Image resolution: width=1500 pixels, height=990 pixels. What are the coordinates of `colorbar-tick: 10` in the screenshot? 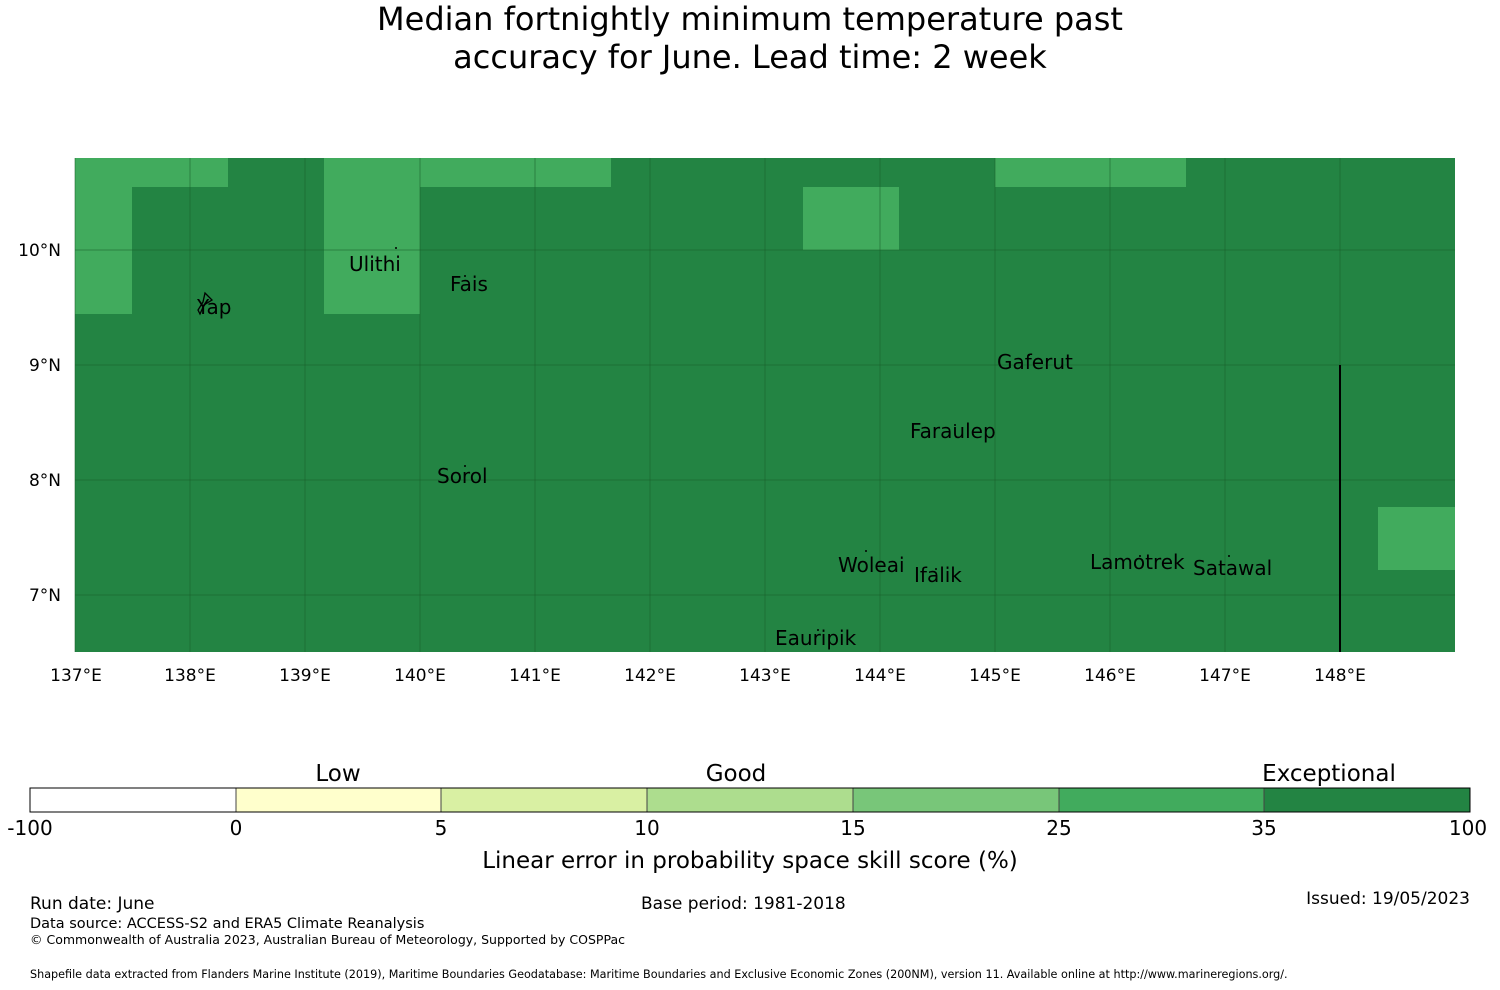 It's located at (646, 828).